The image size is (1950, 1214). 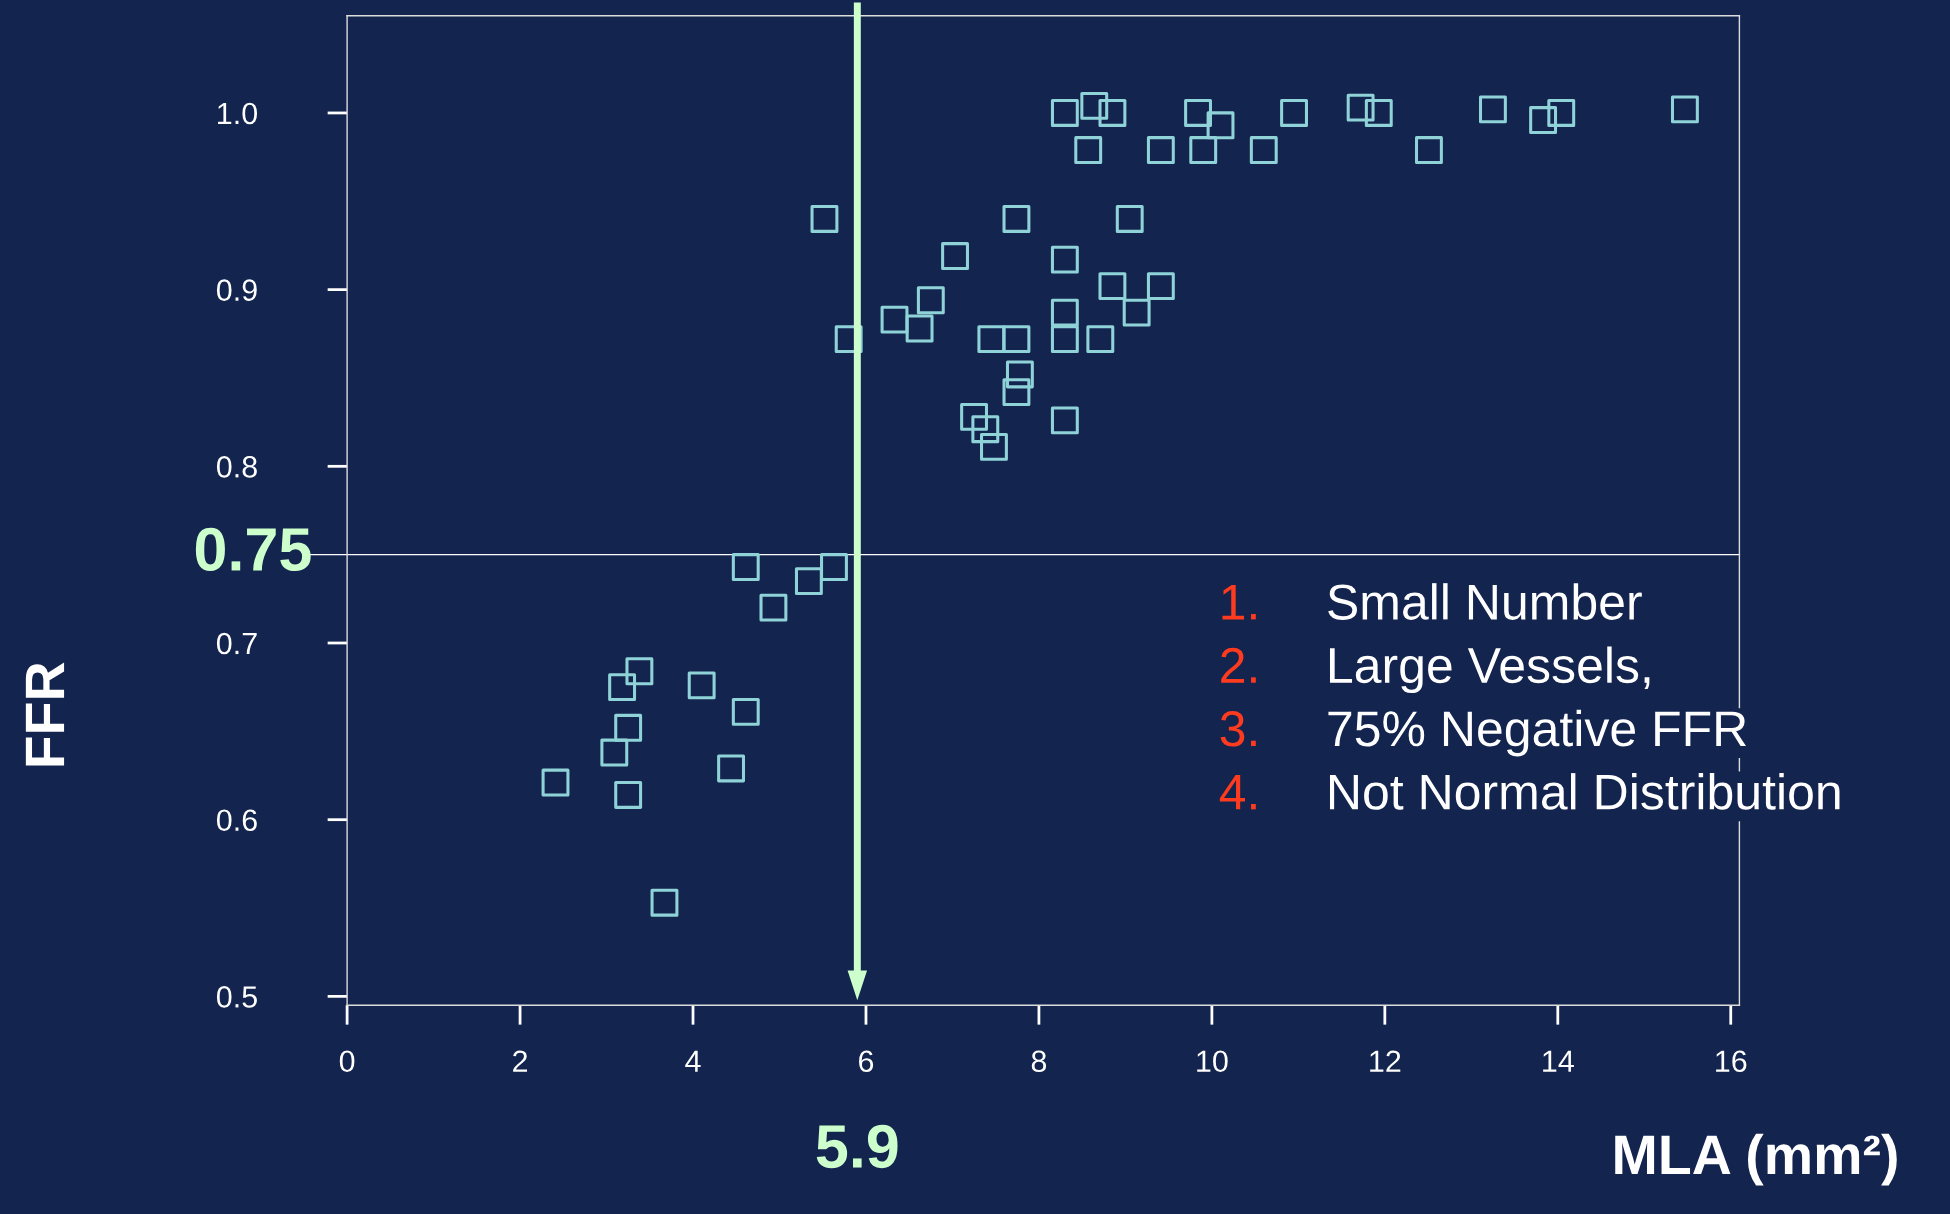 What do you see at coordinates (693, 1061) in the screenshot?
I see `x-tick-label: 4` at bounding box center [693, 1061].